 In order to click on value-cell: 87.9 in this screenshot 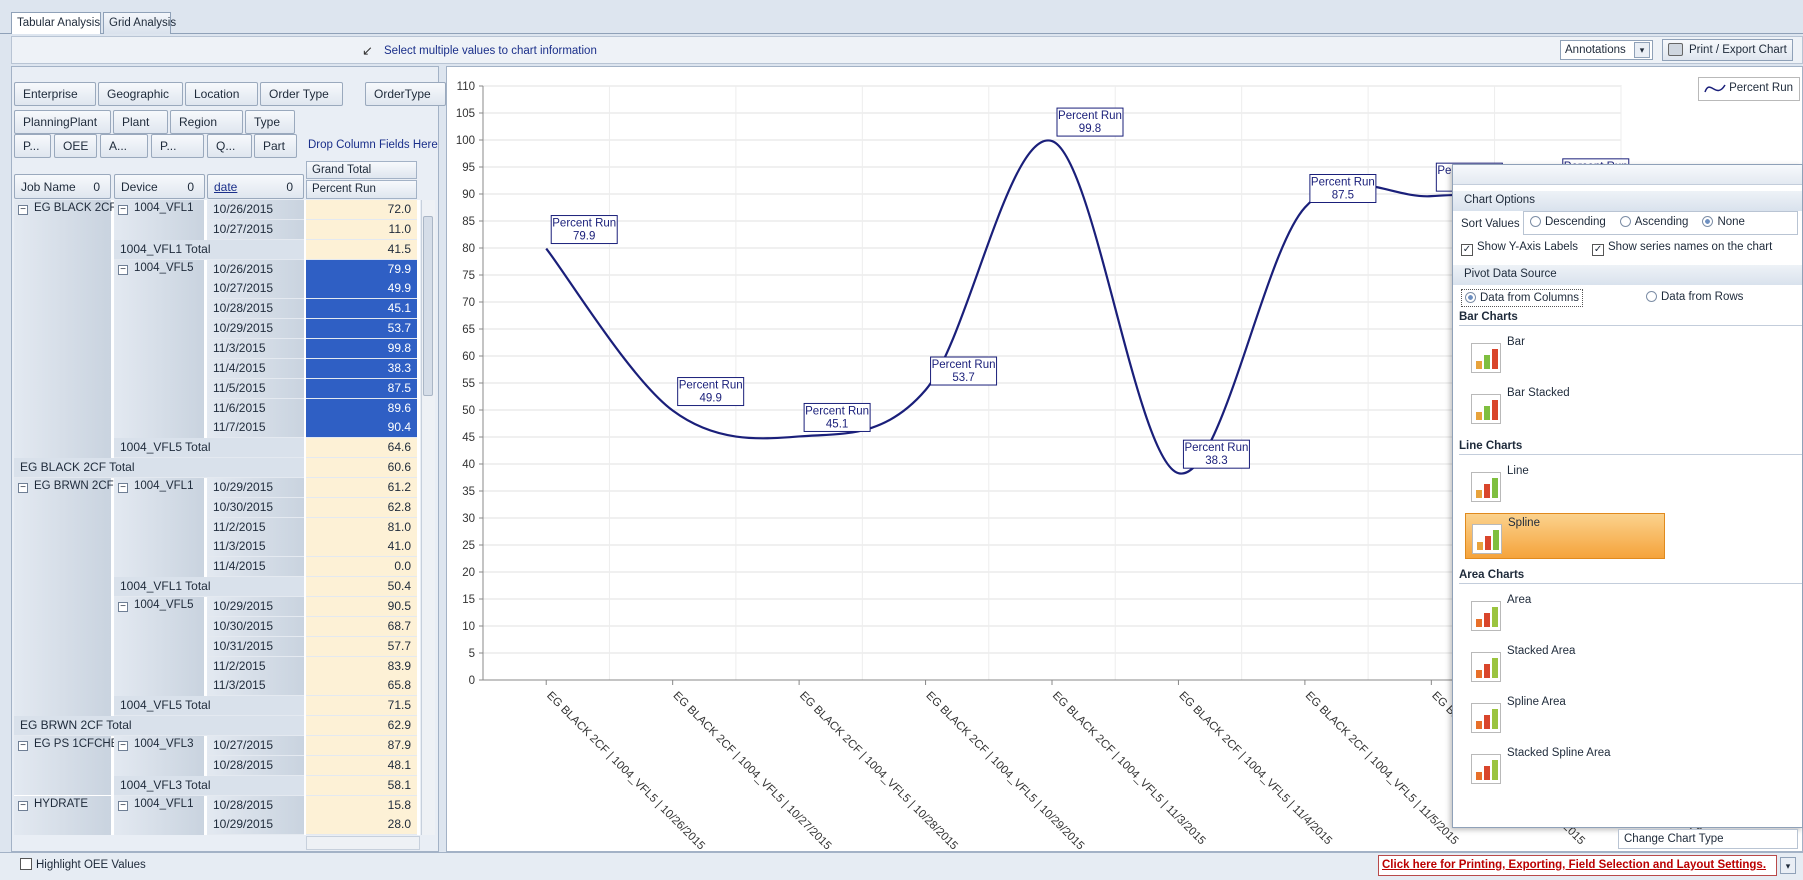, I will do `click(361, 745)`.